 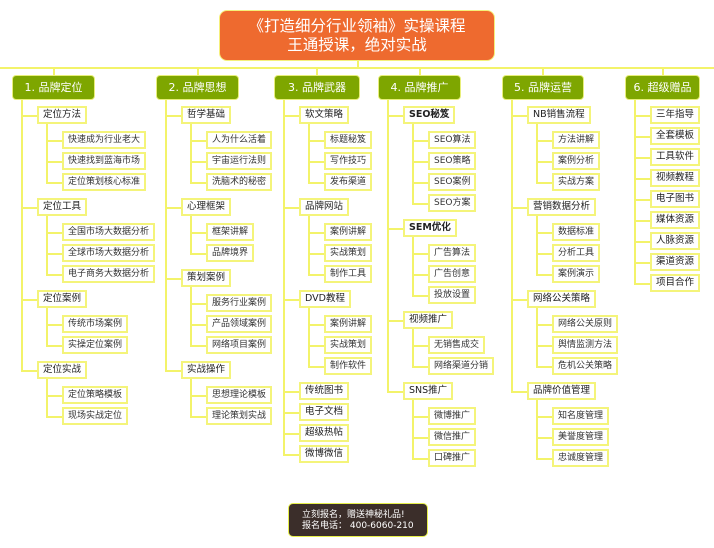 What do you see at coordinates (95, 345) in the screenshot?
I see `subtopic-node: 实操定位案例` at bounding box center [95, 345].